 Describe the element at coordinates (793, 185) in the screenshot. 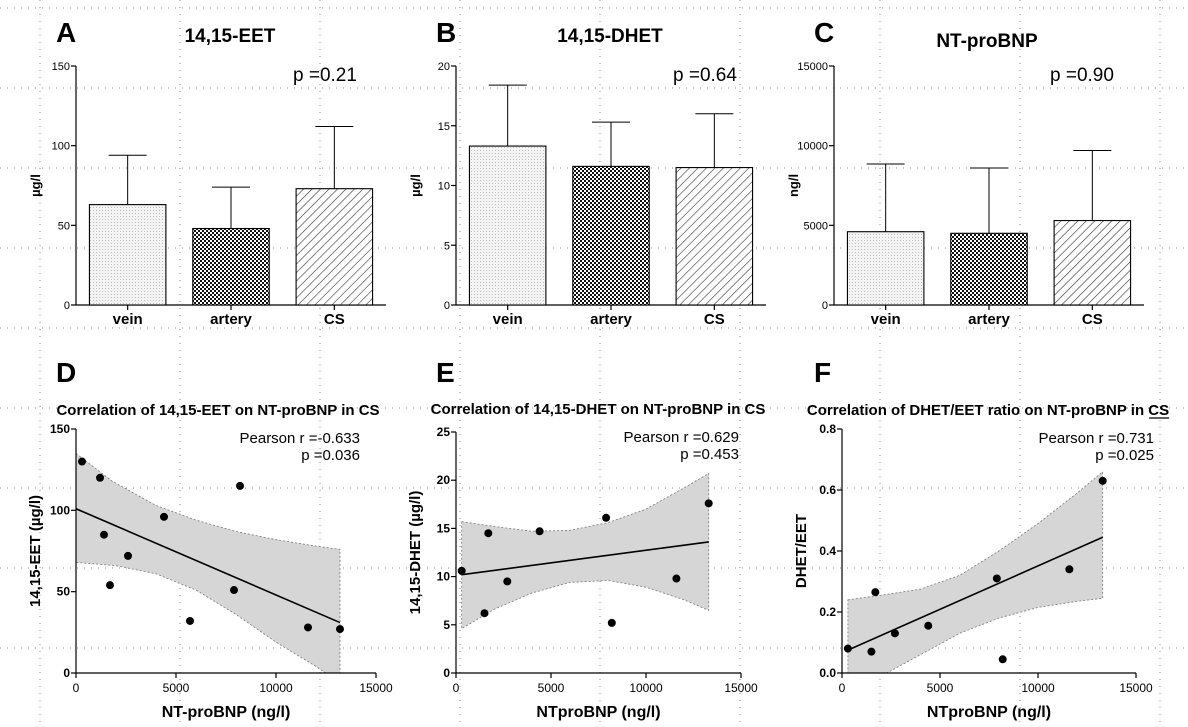

I see `y-axis-label: ng/l` at that location.